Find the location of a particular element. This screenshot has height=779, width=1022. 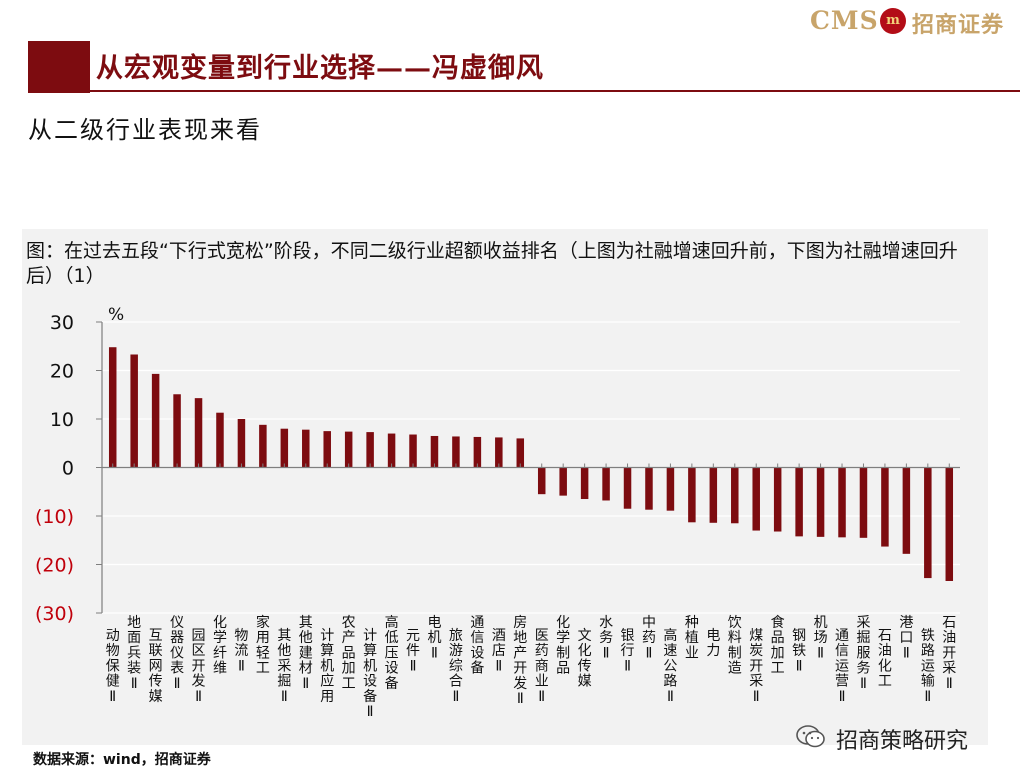

logo-badge-icon: m is located at coordinates (893, 21).